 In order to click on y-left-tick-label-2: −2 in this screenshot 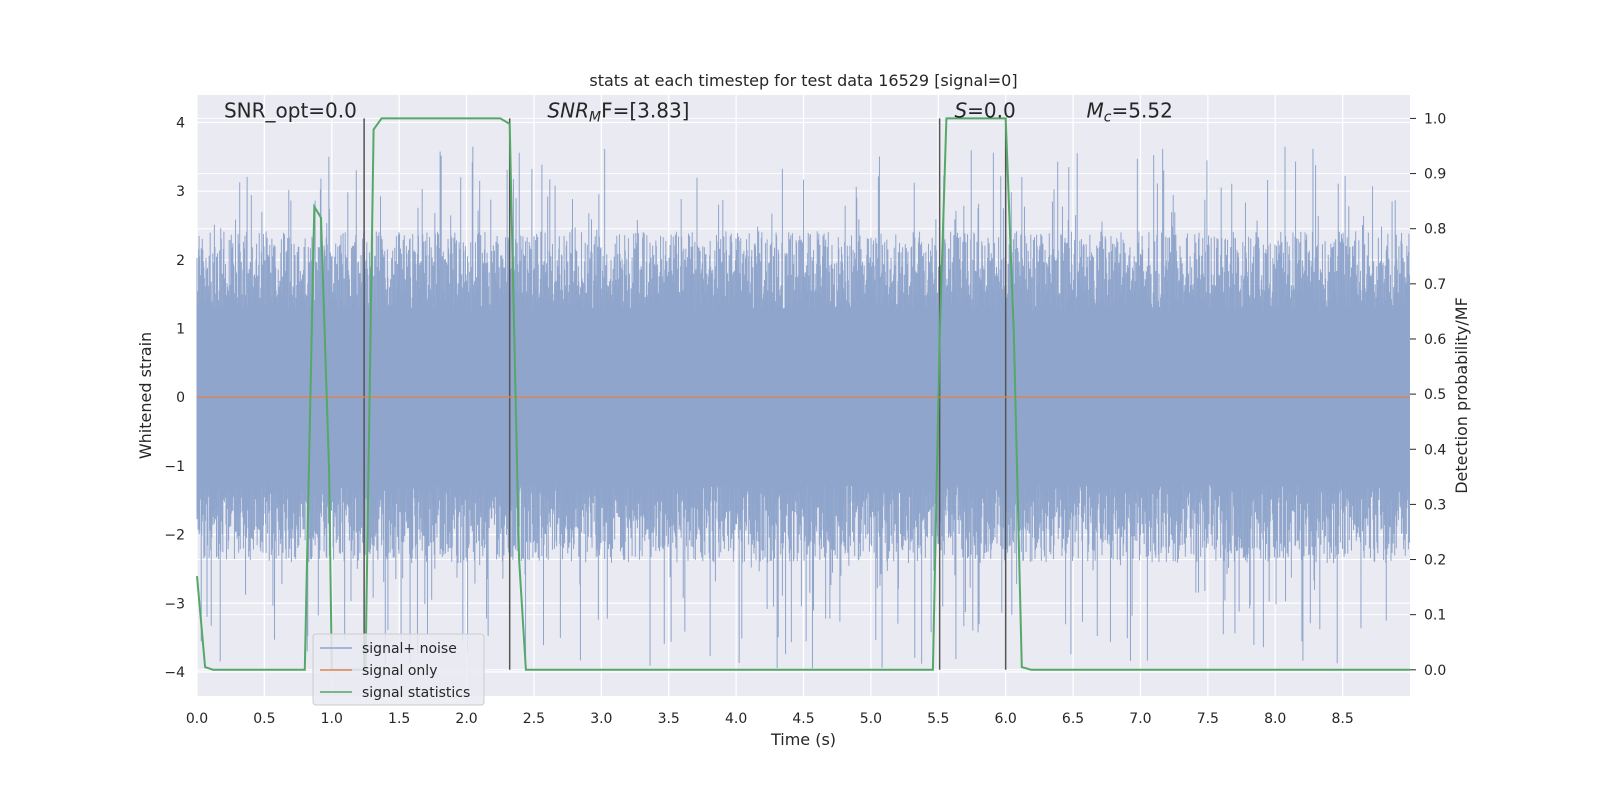, I will do `click(174, 536)`.